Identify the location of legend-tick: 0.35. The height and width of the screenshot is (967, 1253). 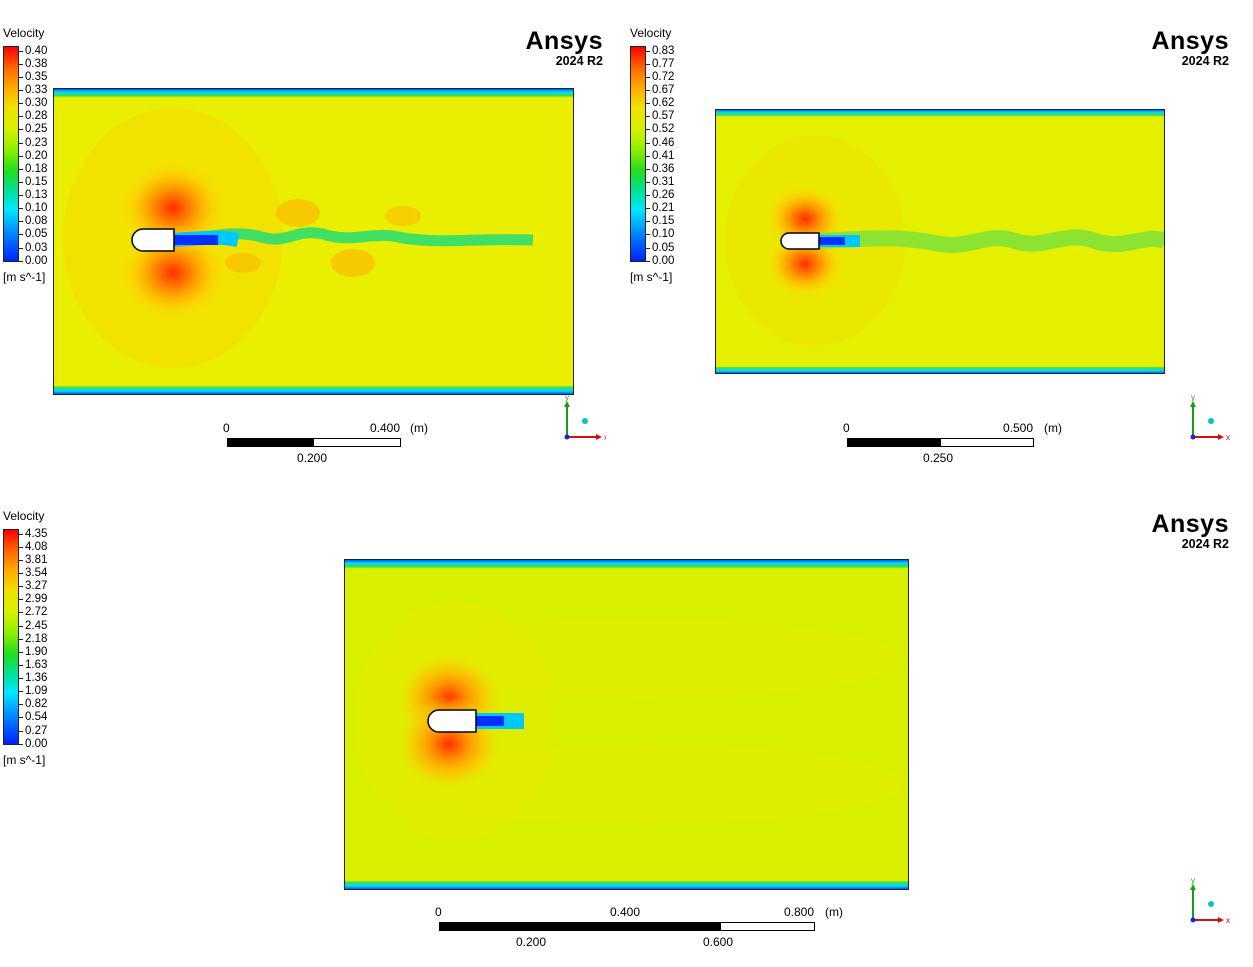
(33, 77).